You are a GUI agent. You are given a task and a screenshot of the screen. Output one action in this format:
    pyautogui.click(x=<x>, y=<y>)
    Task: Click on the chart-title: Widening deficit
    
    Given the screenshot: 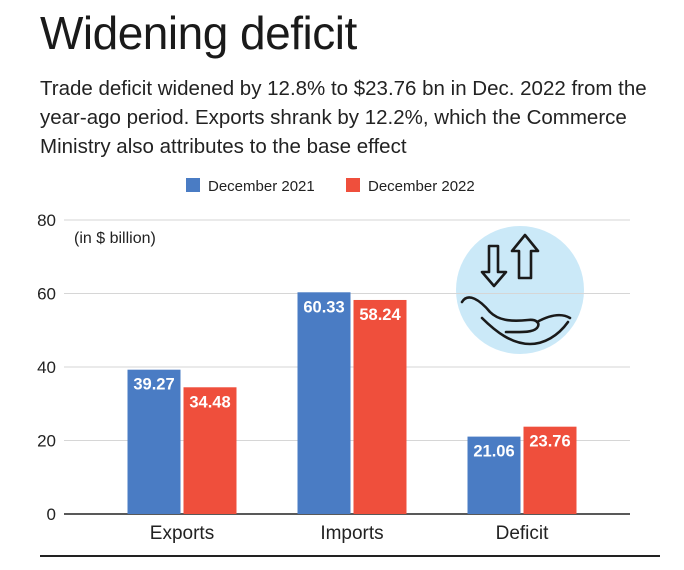 What is the action you would take?
    pyautogui.click(x=198, y=33)
    